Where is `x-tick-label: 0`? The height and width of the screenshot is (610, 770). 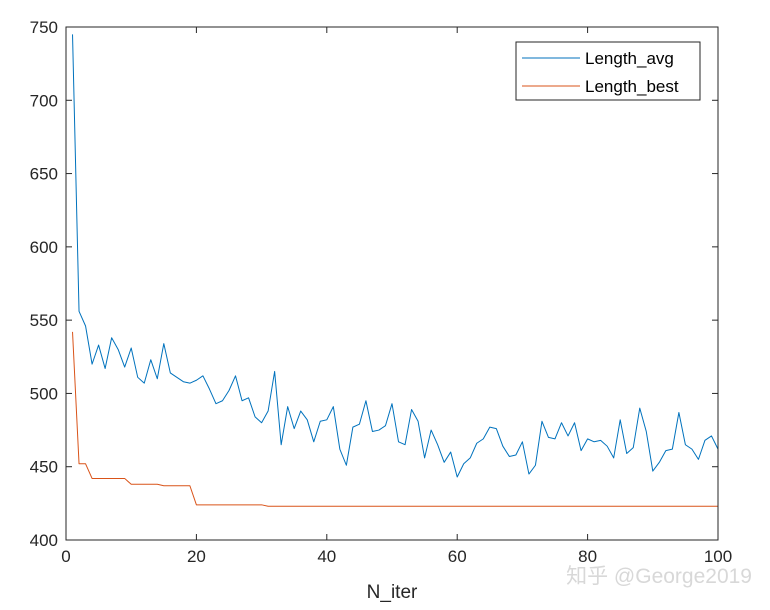
x-tick-label: 0 is located at coordinates (65, 556).